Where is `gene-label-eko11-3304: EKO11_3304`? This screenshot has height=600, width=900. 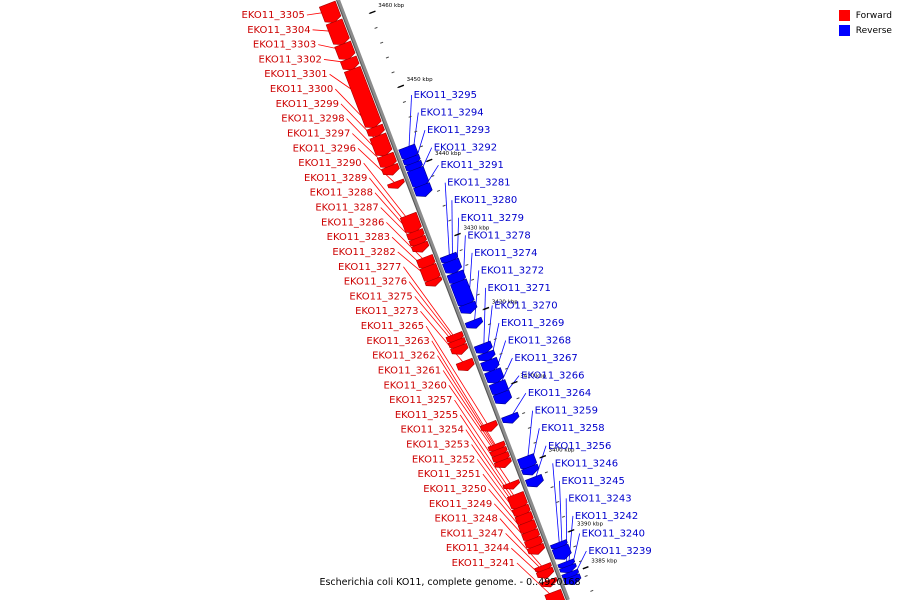
gene-label-eko11-3304: EKO11_3304 is located at coordinates (278, 30).